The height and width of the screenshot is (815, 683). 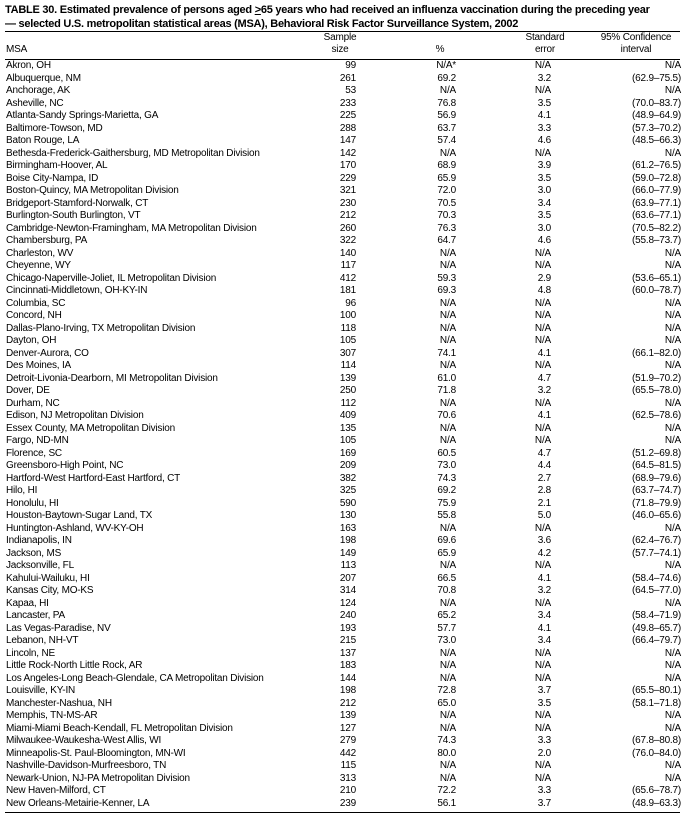 What do you see at coordinates (656, 103) in the screenshot?
I see `confidence-interval-cell: (70.0–83.7)` at bounding box center [656, 103].